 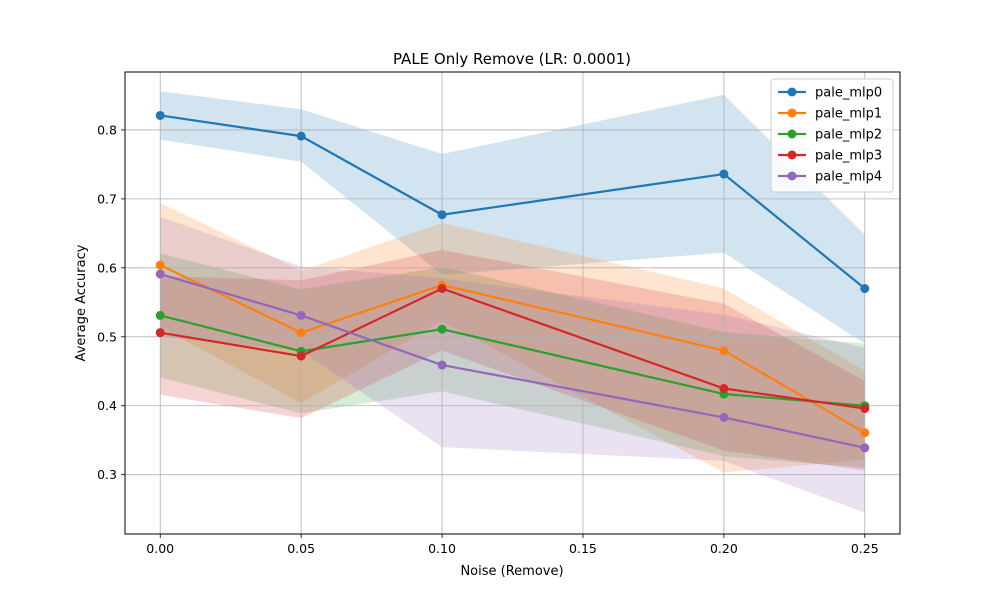 What do you see at coordinates (160, 548) in the screenshot?
I see `x-tick-label: 0.00` at bounding box center [160, 548].